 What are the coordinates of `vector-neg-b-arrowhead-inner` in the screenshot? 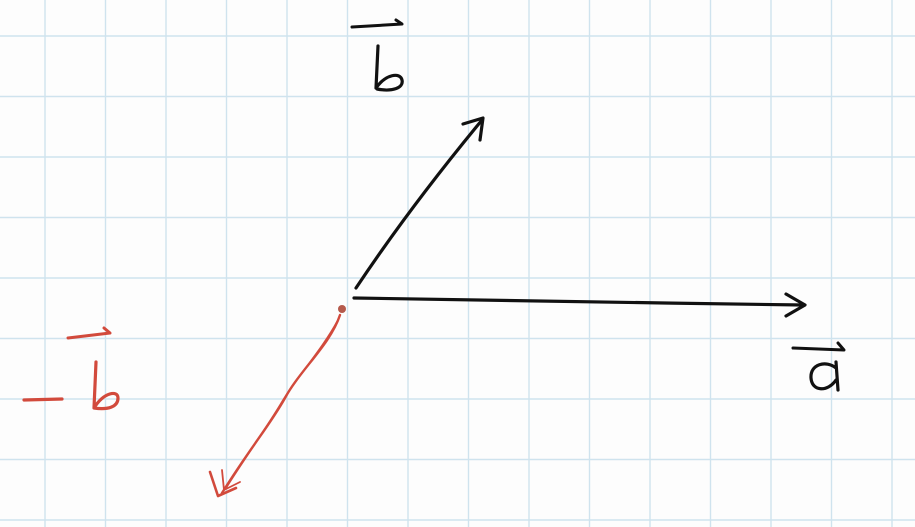 It's located at (231, 480).